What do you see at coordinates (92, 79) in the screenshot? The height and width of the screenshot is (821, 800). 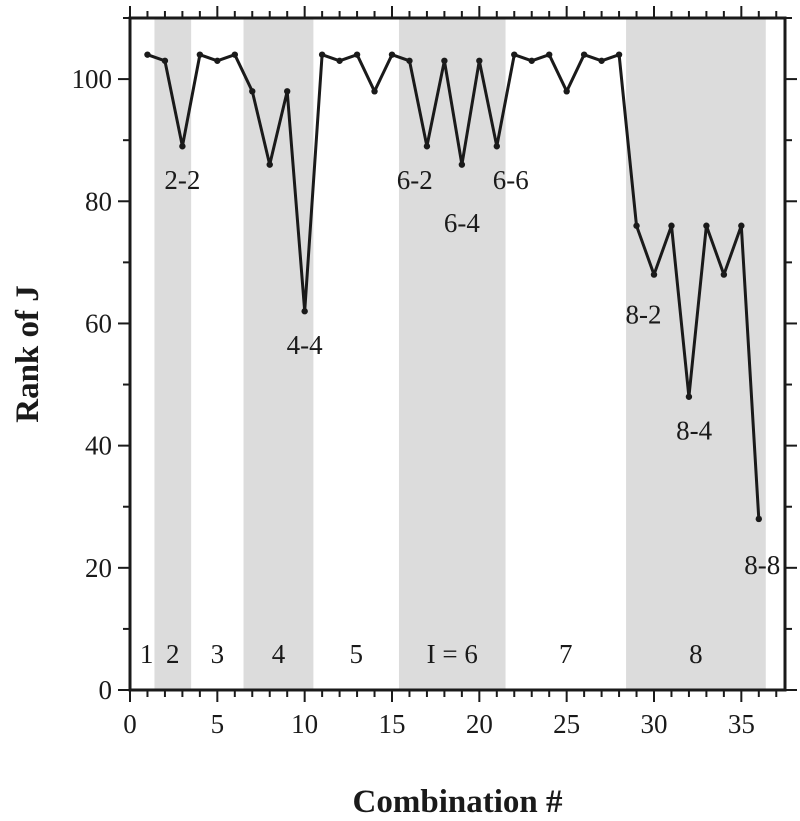 I see `y-tick-label: 100` at bounding box center [92, 79].